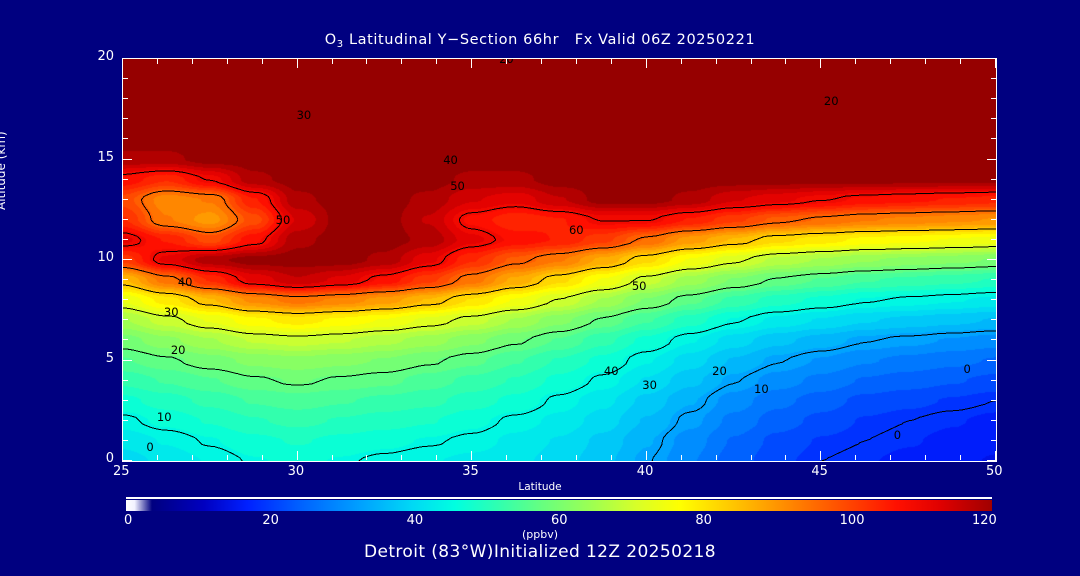 The height and width of the screenshot is (576, 1080). I want to click on x-tick-label: 40, so click(645, 471).